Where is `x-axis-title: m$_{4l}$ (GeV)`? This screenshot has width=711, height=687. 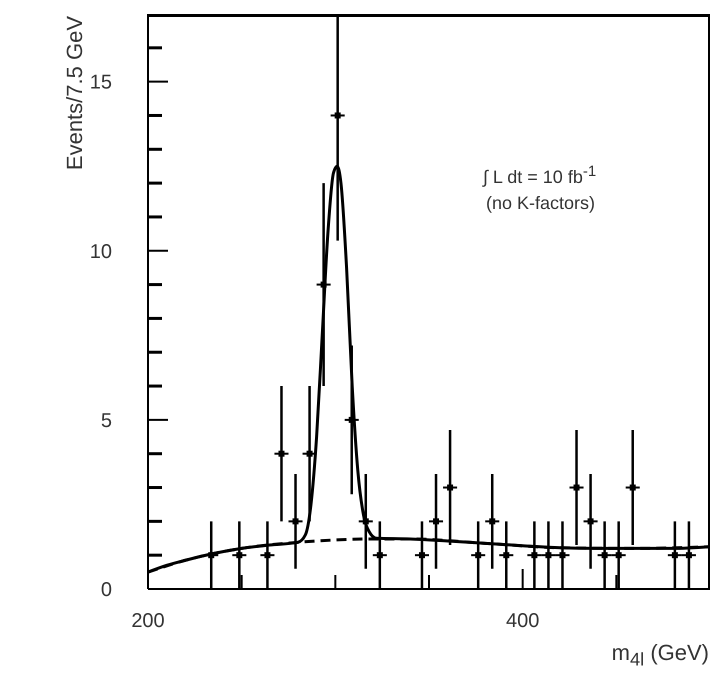 x-axis-title: m$_{4l}$ (GeV) is located at coordinates (660, 655).